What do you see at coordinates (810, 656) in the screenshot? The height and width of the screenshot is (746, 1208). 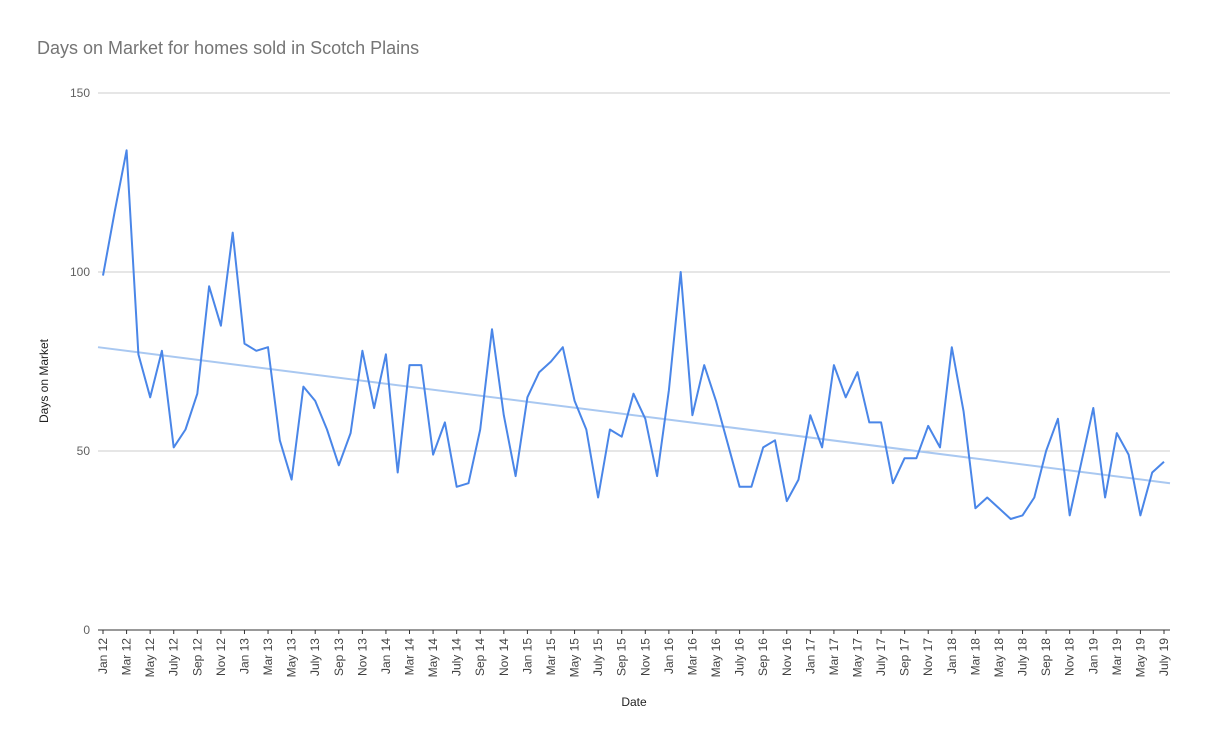 I see `x-tick-label: Jan 17` at bounding box center [810, 656].